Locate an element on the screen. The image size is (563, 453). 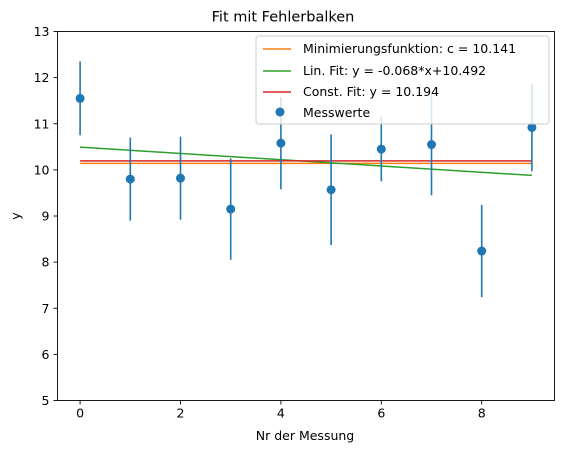
y-tick-label: 9 is located at coordinates (46, 216).